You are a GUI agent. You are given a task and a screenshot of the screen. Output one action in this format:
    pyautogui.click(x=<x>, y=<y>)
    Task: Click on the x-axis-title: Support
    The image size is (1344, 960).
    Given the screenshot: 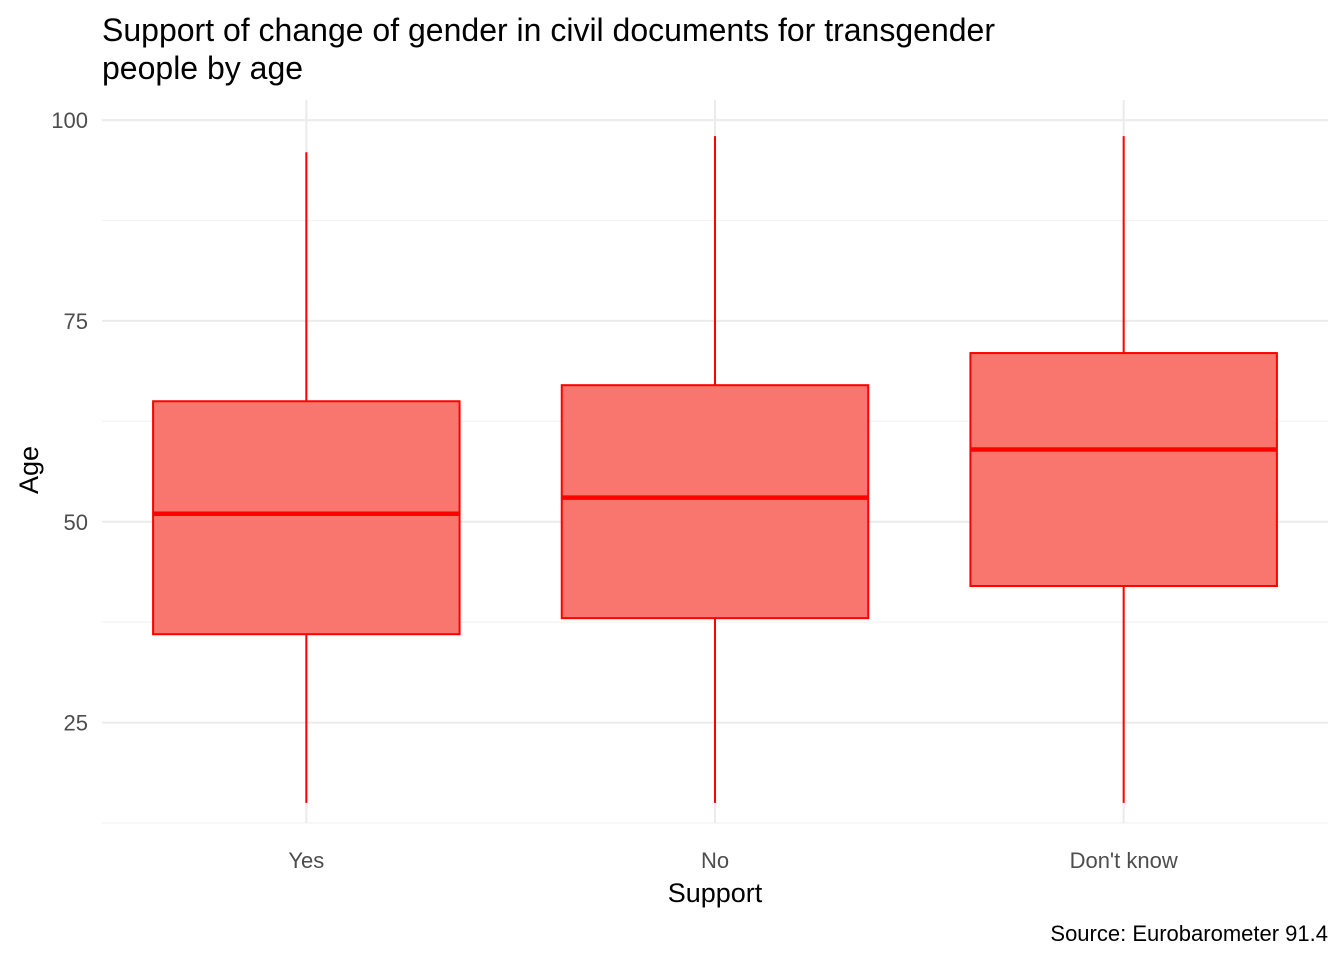 What is the action you would take?
    pyautogui.click(x=715, y=893)
    